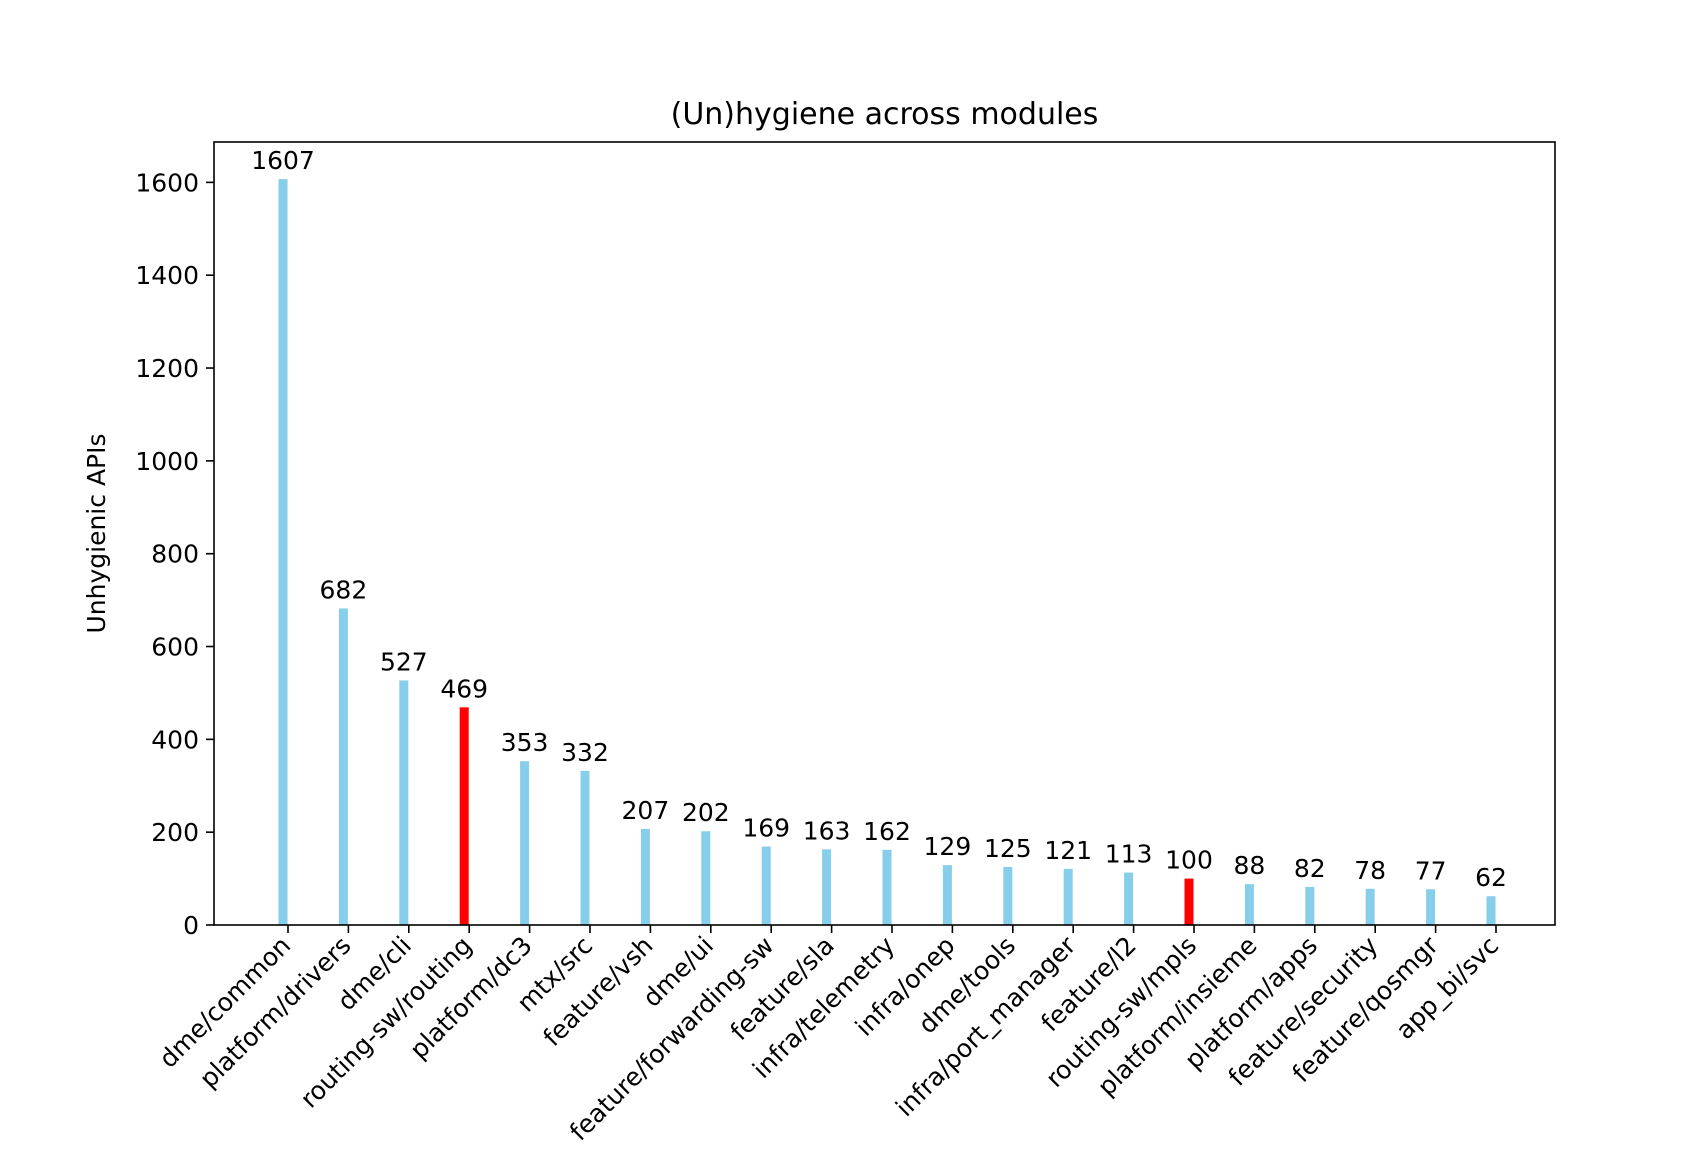 Image resolution: width=1704 pixels, height=1174 pixels. I want to click on y-axis-label: Unhygienic APIs, so click(96, 533).